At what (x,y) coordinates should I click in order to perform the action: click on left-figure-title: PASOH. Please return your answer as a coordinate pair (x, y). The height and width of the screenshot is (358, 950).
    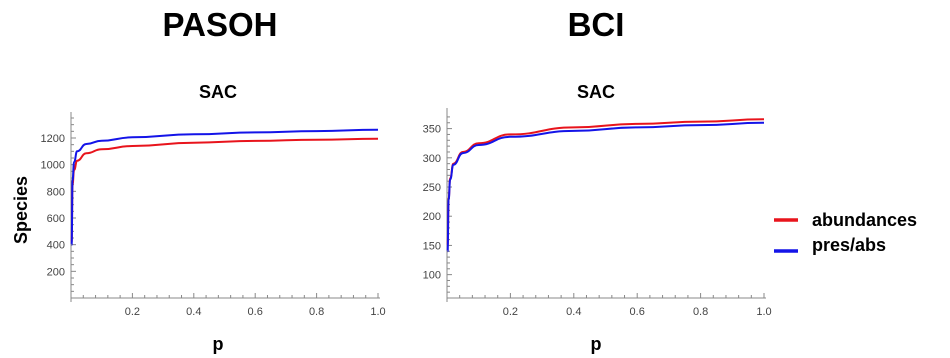
    Looking at the image, I should click on (220, 24).